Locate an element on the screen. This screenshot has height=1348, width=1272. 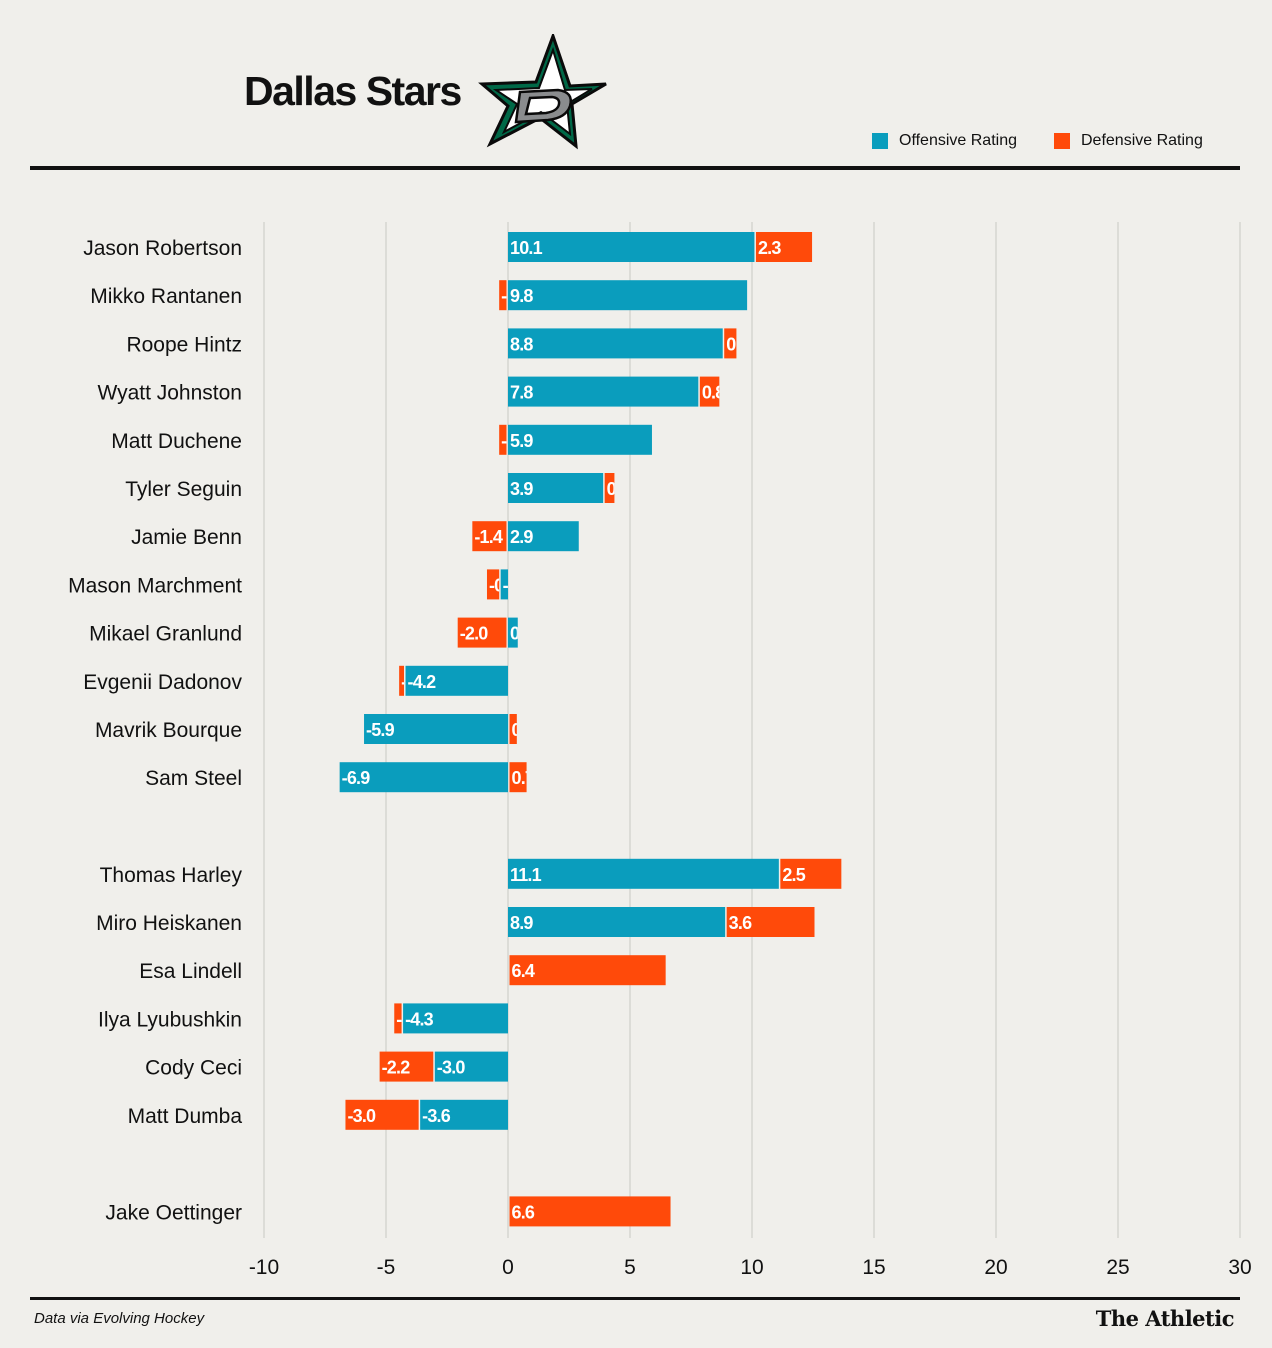
defensive-bar-group: 0.3 is located at coordinates (522, 729).